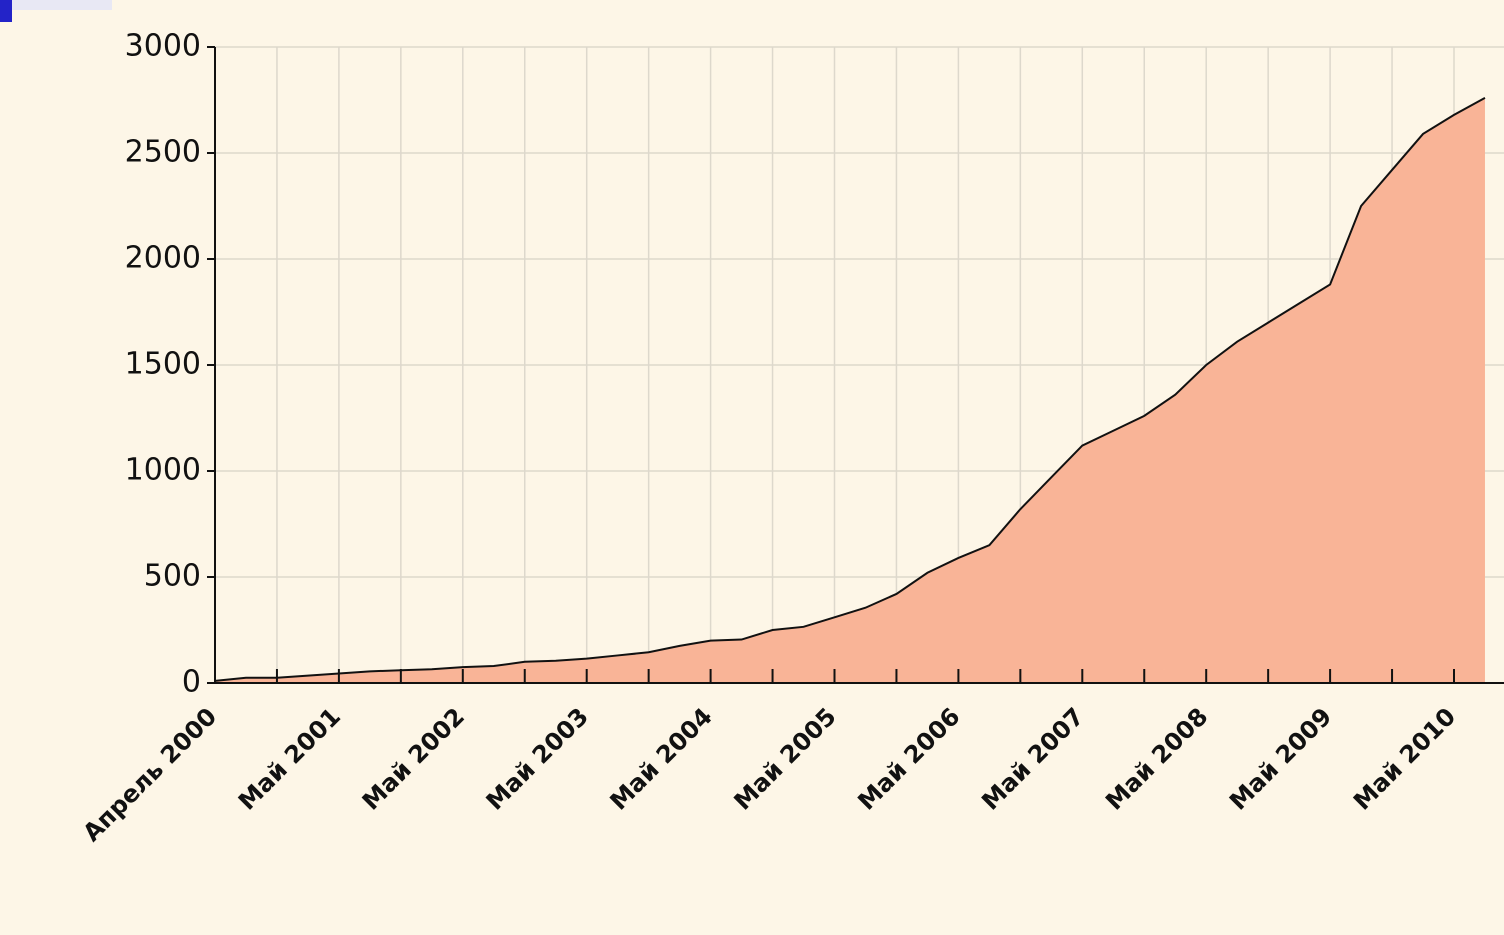  Describe the element at coordinates (172, 576) in the screenshot. I see `y-tick-label: 500` at that location.